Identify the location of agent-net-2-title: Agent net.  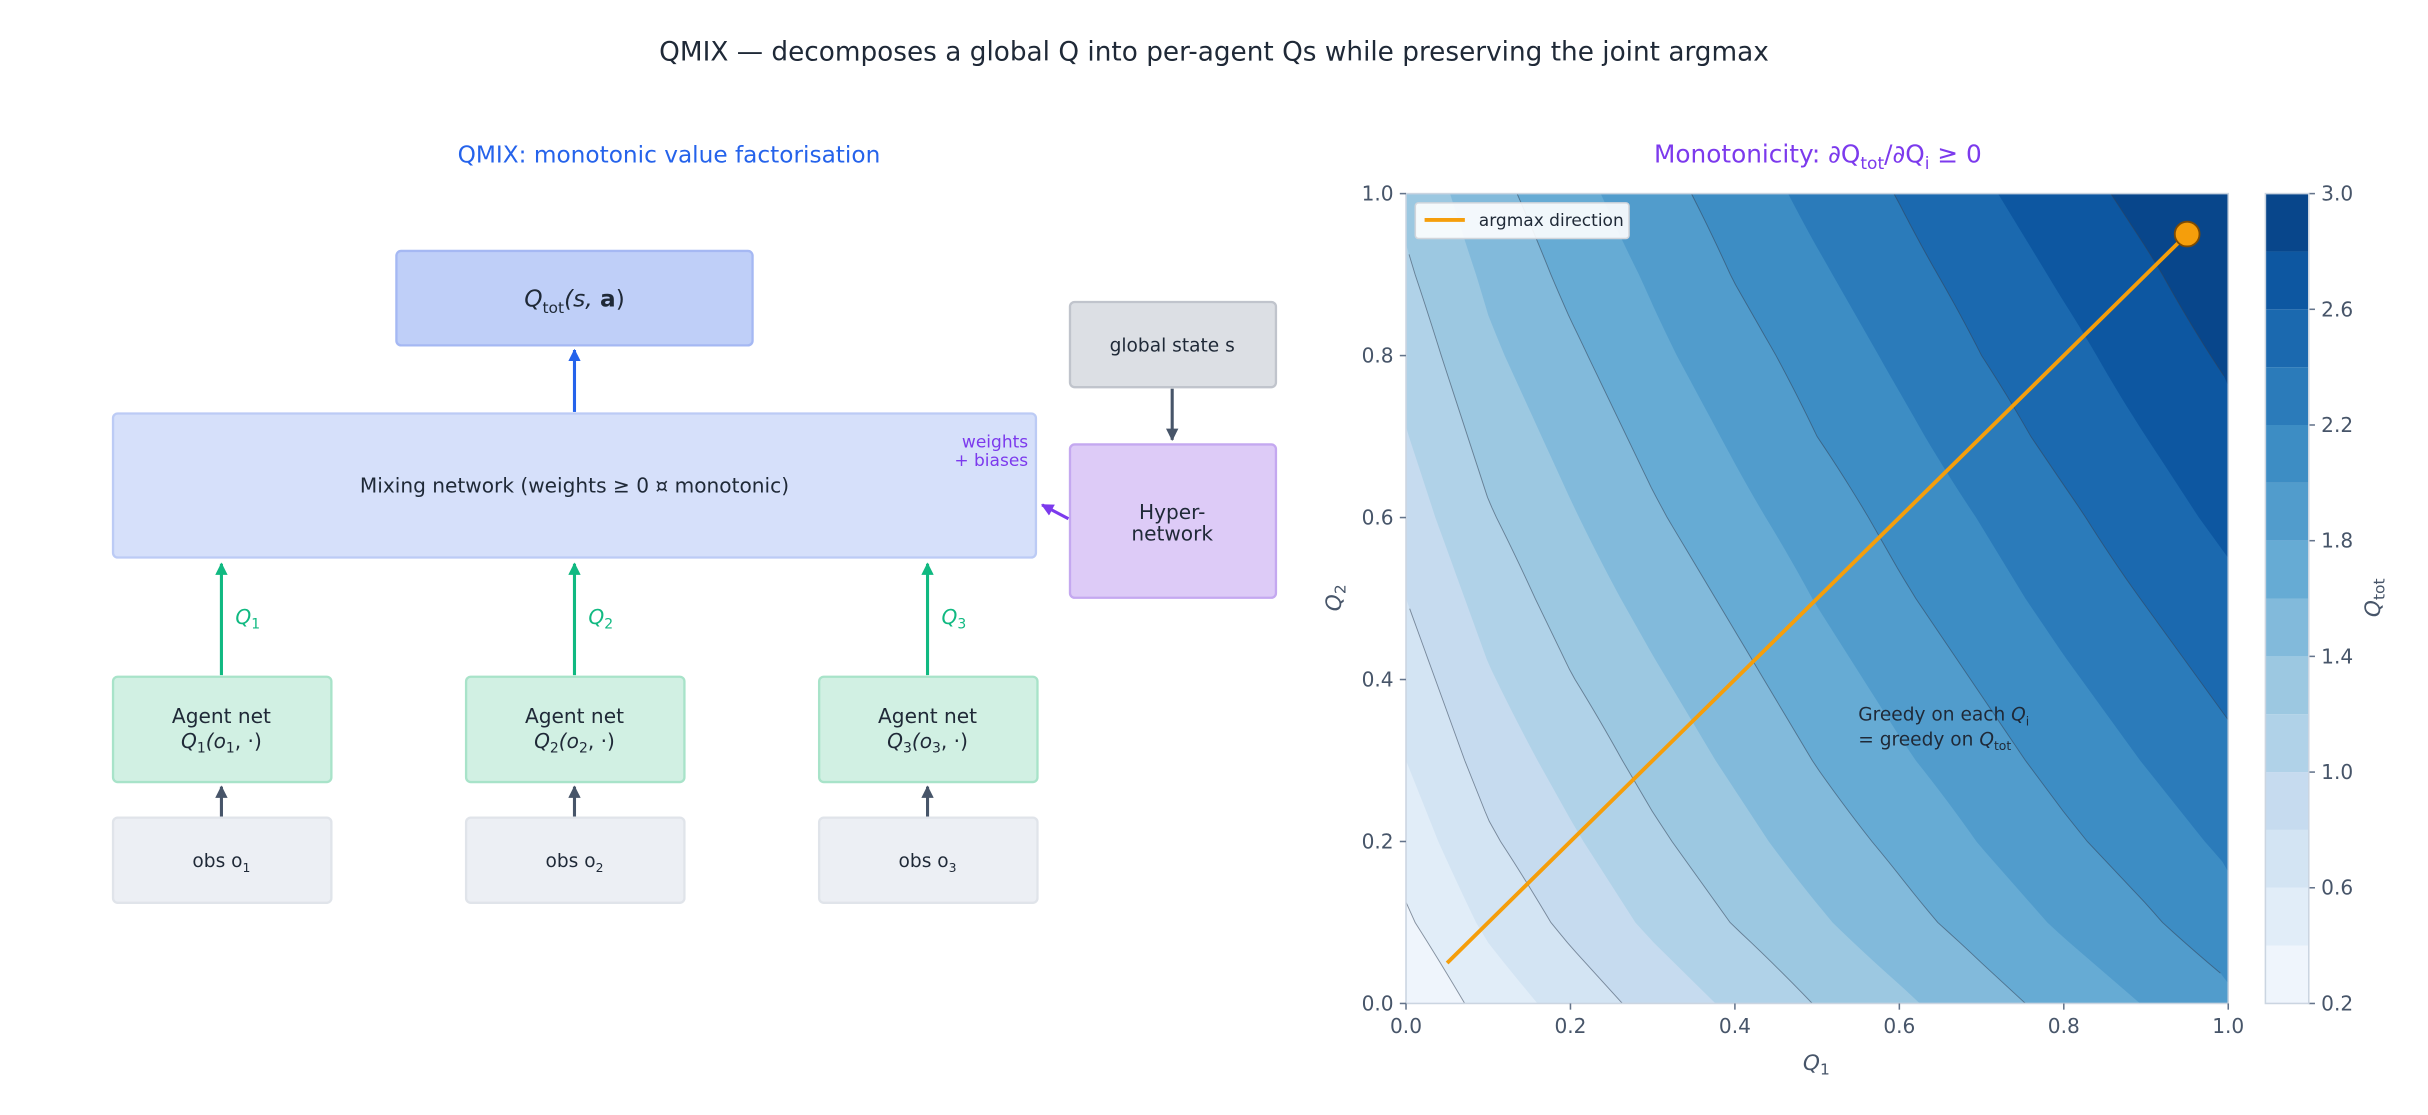
(574, 716).